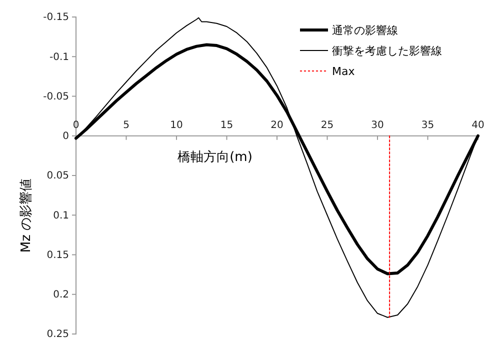  What do you see at coordinates (215, 156) in the screenshot?
I see `x-axis-title: 橋軸方向(m)` at bounding box center [215, 156].